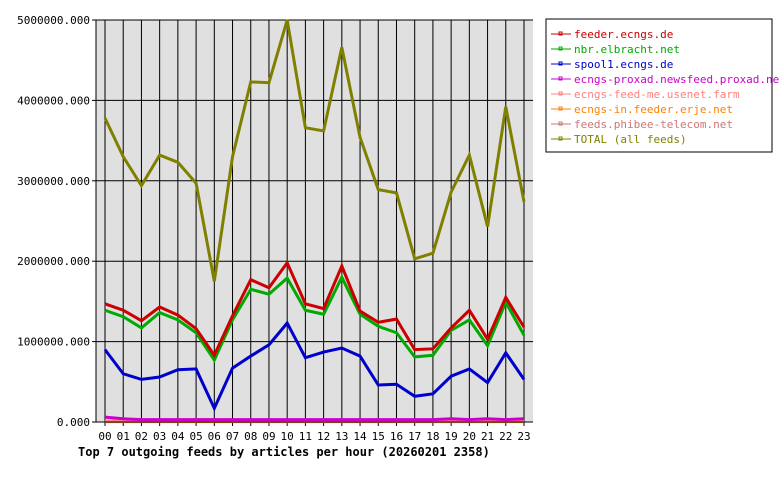 The image size is (780, 484). I want to click on x-tick-label: 01, so click(123, 436).